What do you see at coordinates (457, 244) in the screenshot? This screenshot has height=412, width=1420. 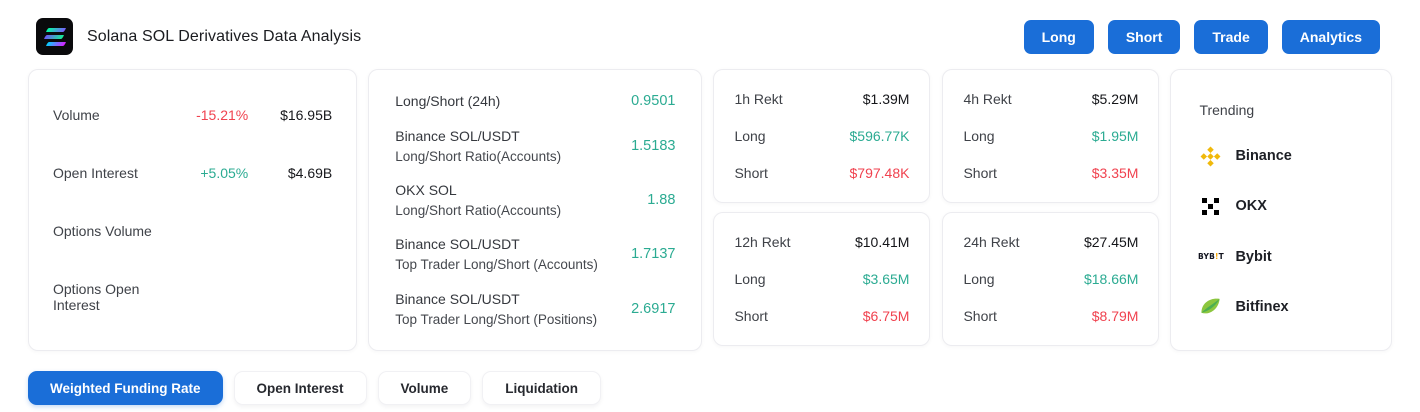 I see `binance-top-trader-accounts-title: Binance SOL/USDT` at bounding box center [457, 244].